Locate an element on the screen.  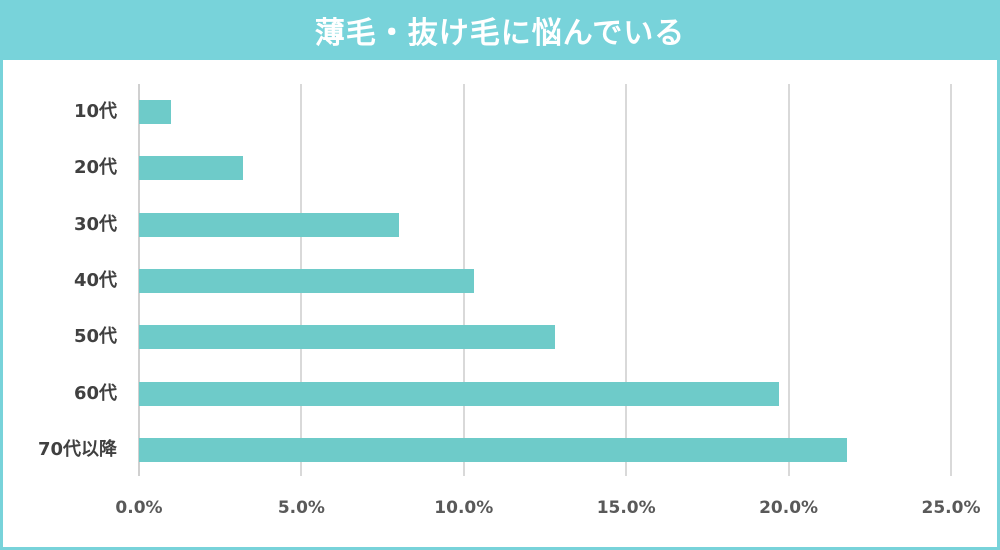
x-tick-label: 15.0% is located at coordinates (626, 508).